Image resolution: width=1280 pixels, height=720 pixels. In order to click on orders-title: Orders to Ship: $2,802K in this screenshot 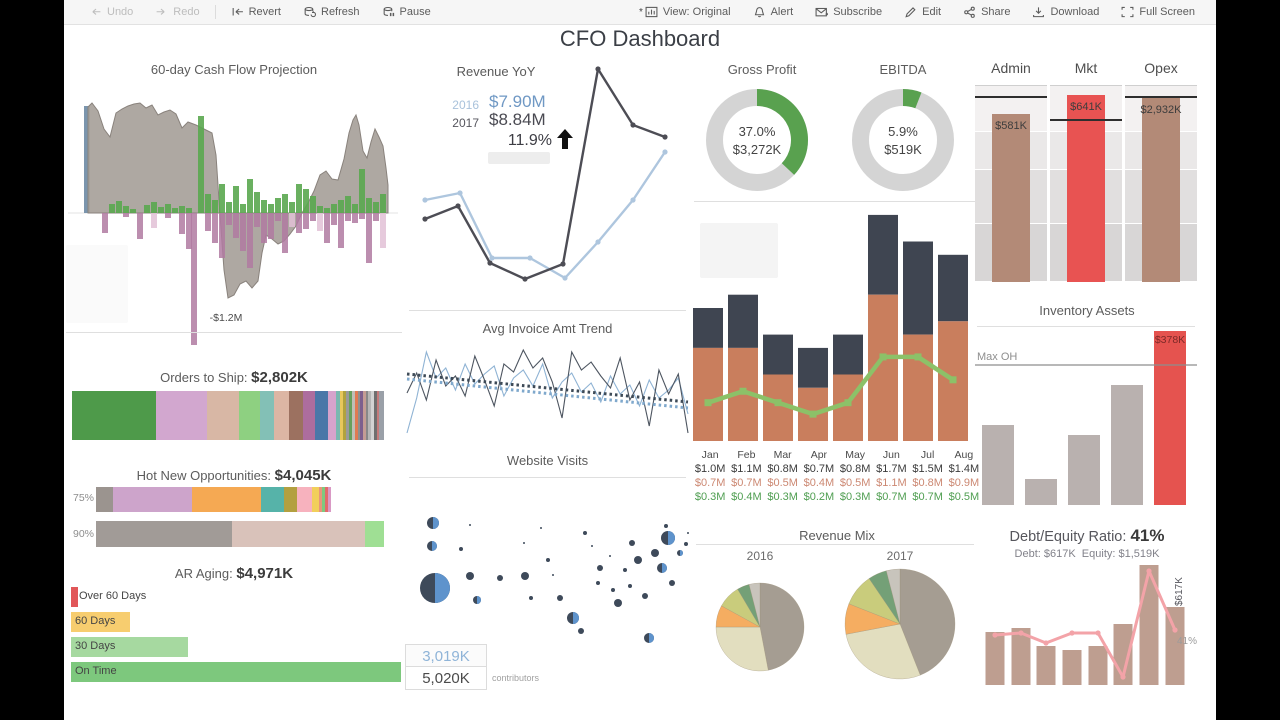, I will do `click(234, 377)`.